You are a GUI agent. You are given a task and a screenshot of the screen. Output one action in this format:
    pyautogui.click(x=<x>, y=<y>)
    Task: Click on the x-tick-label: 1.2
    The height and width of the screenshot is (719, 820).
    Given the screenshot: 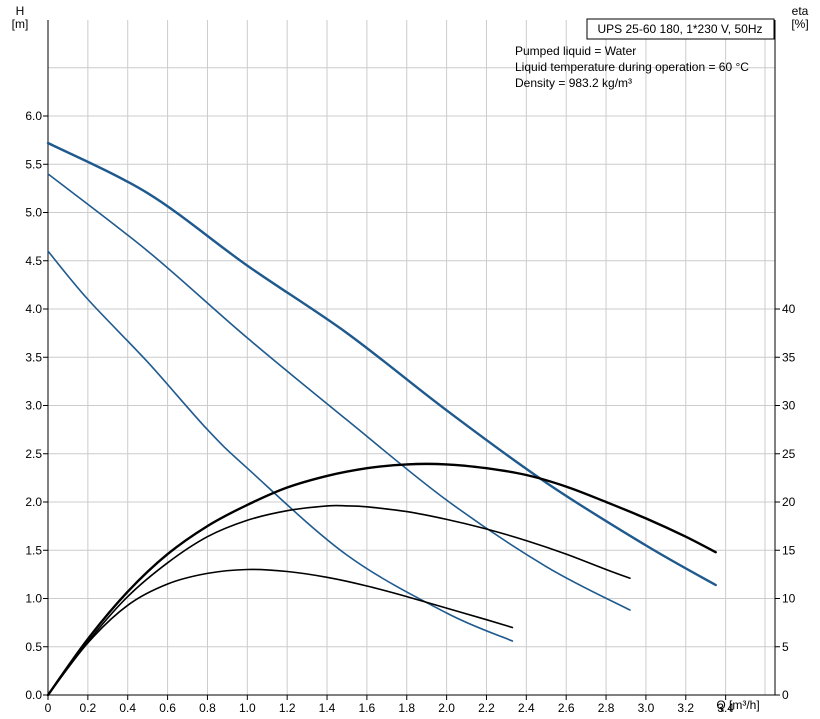 What is the action you would take?
    pyautogui.click(x=287, y=708)
    